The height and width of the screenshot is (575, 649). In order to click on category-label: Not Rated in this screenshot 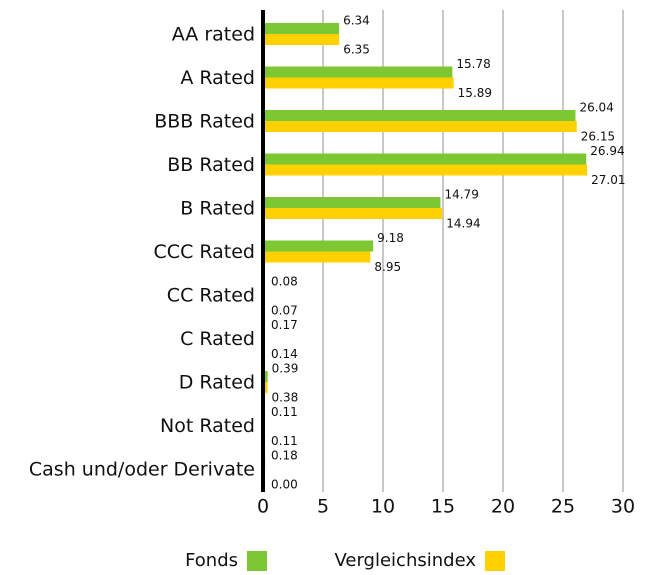, I will do `click(207, 426)`.